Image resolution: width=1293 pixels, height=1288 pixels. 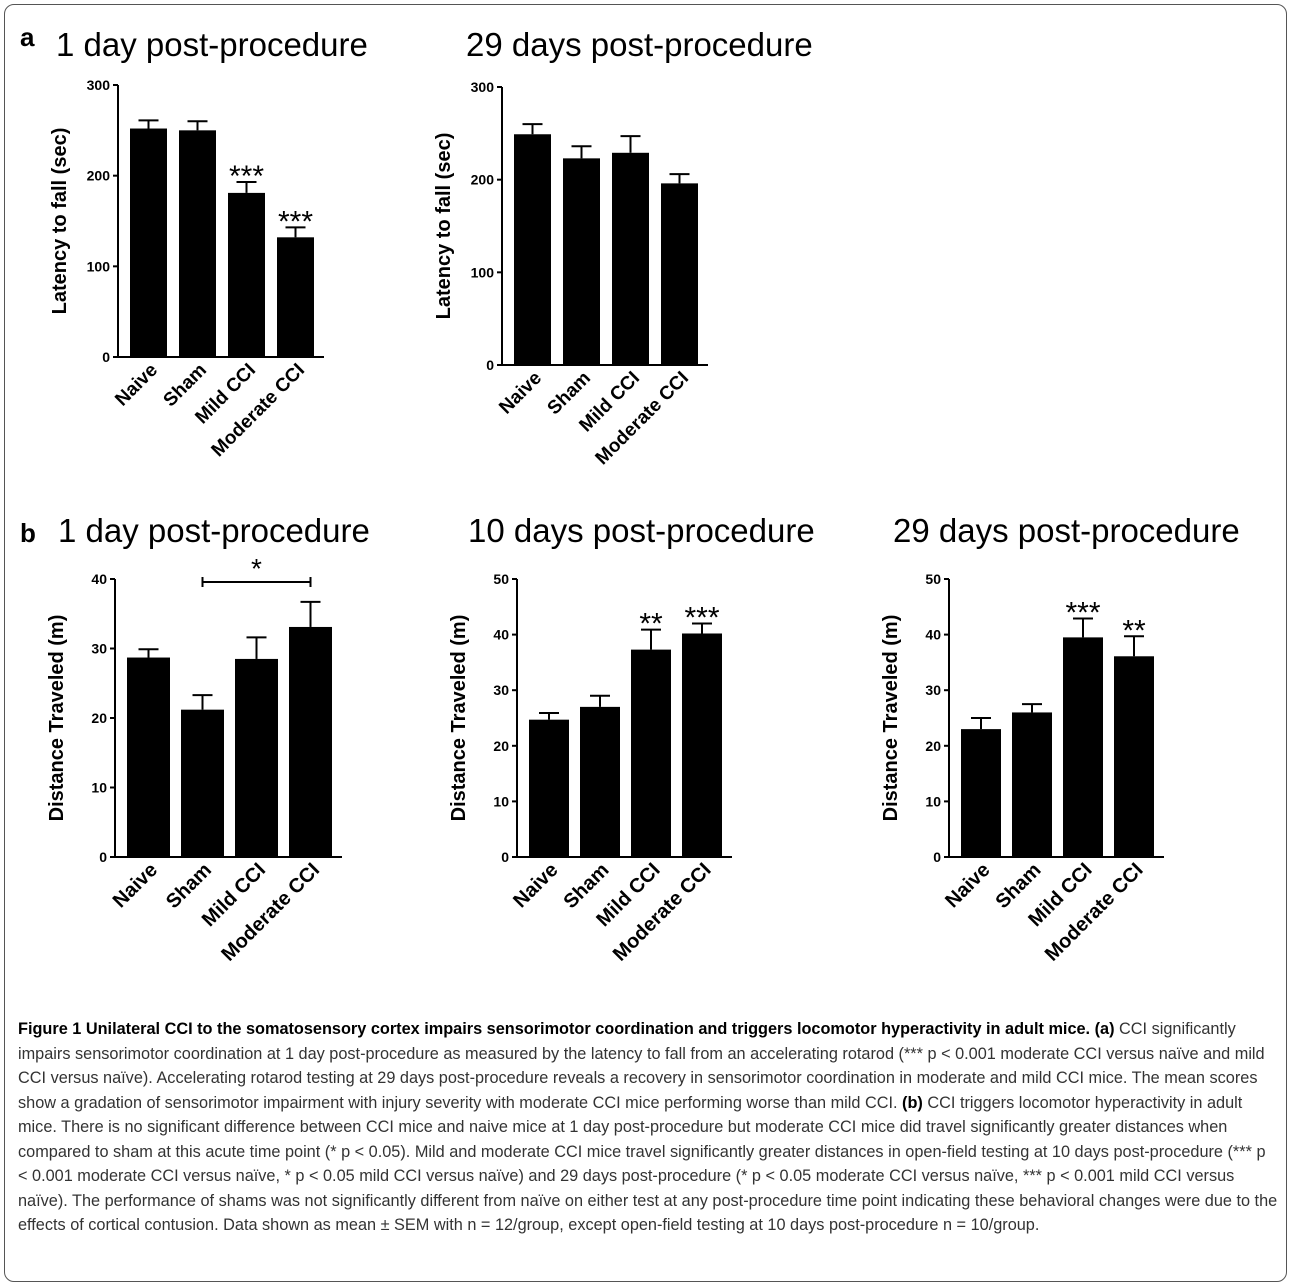 What do you see at coordinates (1104, 1029) in the screenshot?
I see `caption-a-label: (a)` at bounding box center [1104, 1029].